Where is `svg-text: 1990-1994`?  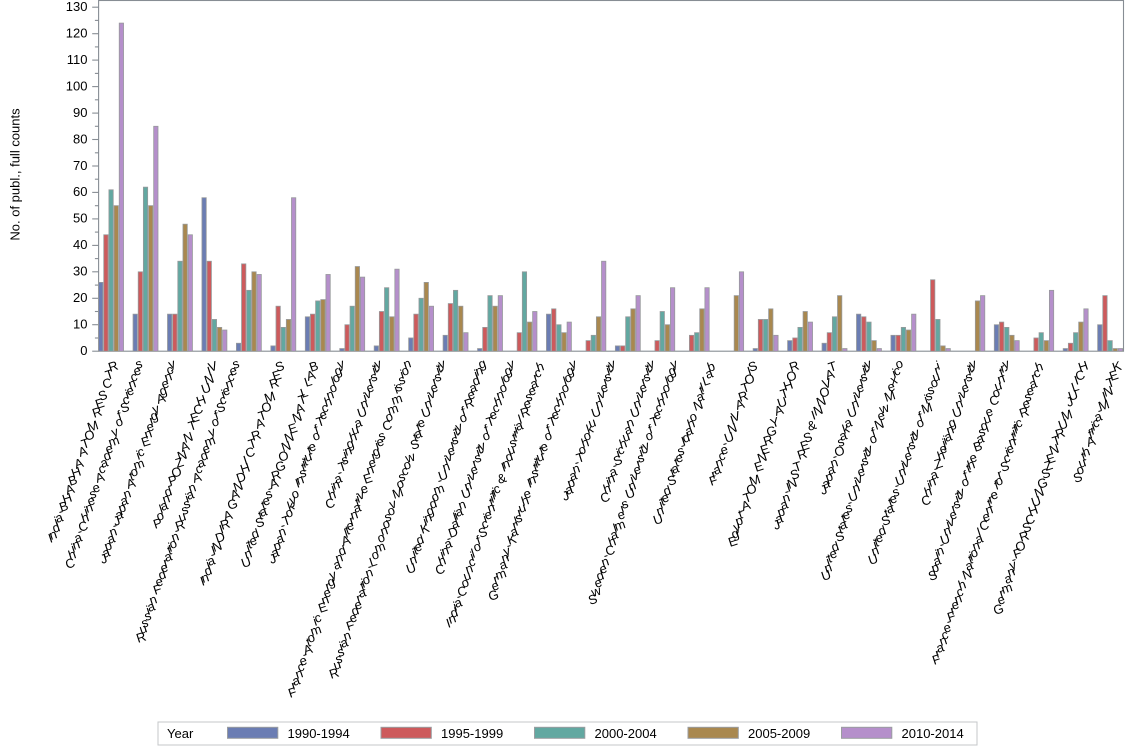
svg-text: 1990-1994 is located at coordinates (319, 733).